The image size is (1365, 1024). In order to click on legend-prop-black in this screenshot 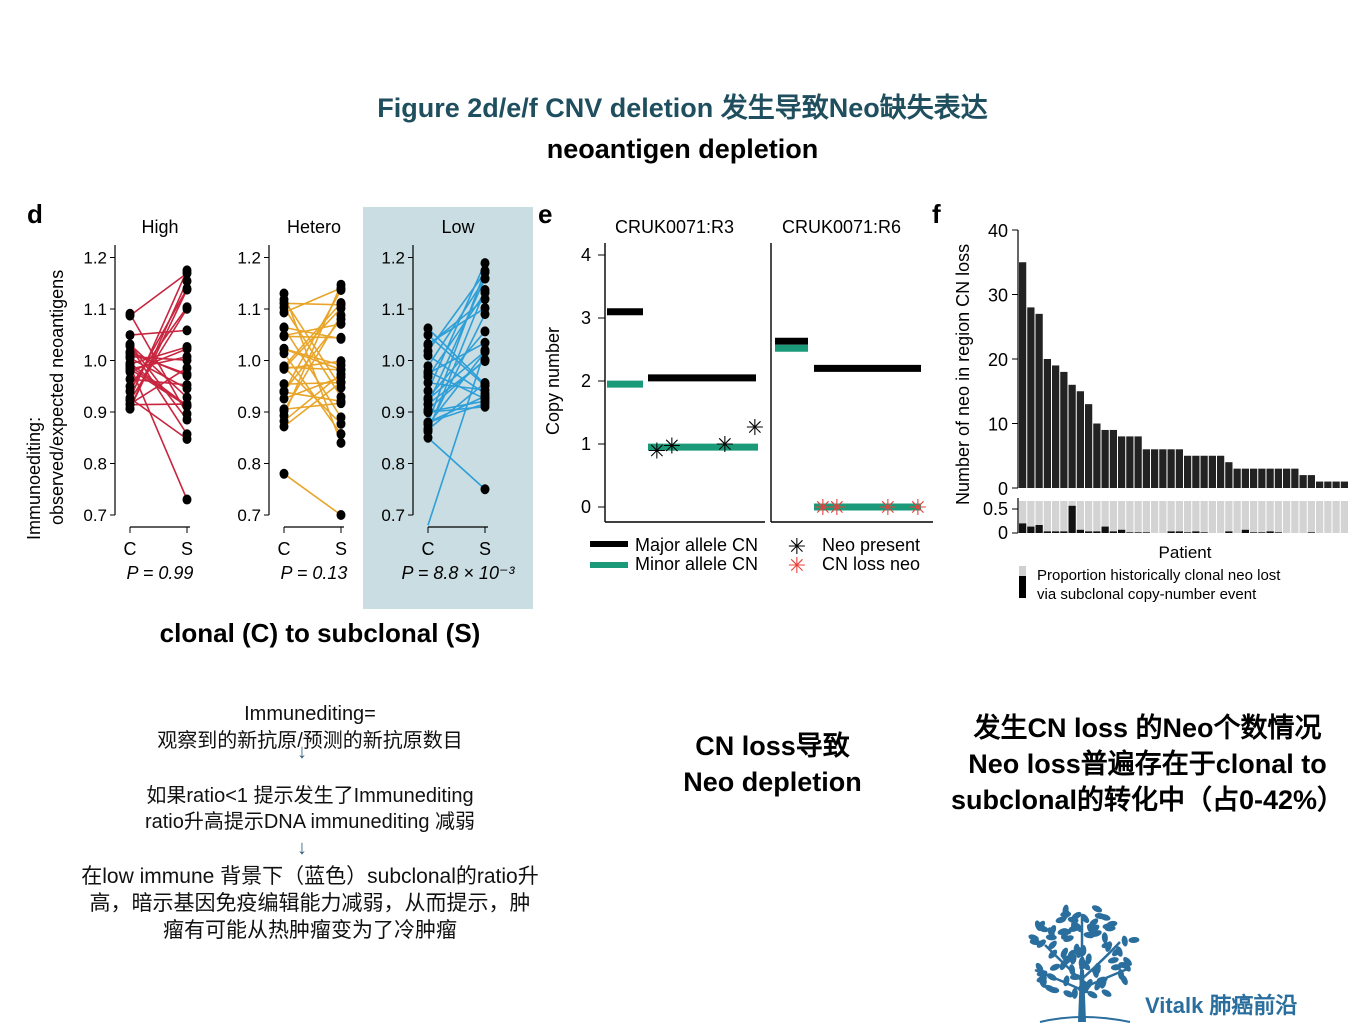, I will do `click(1022, 587)`.